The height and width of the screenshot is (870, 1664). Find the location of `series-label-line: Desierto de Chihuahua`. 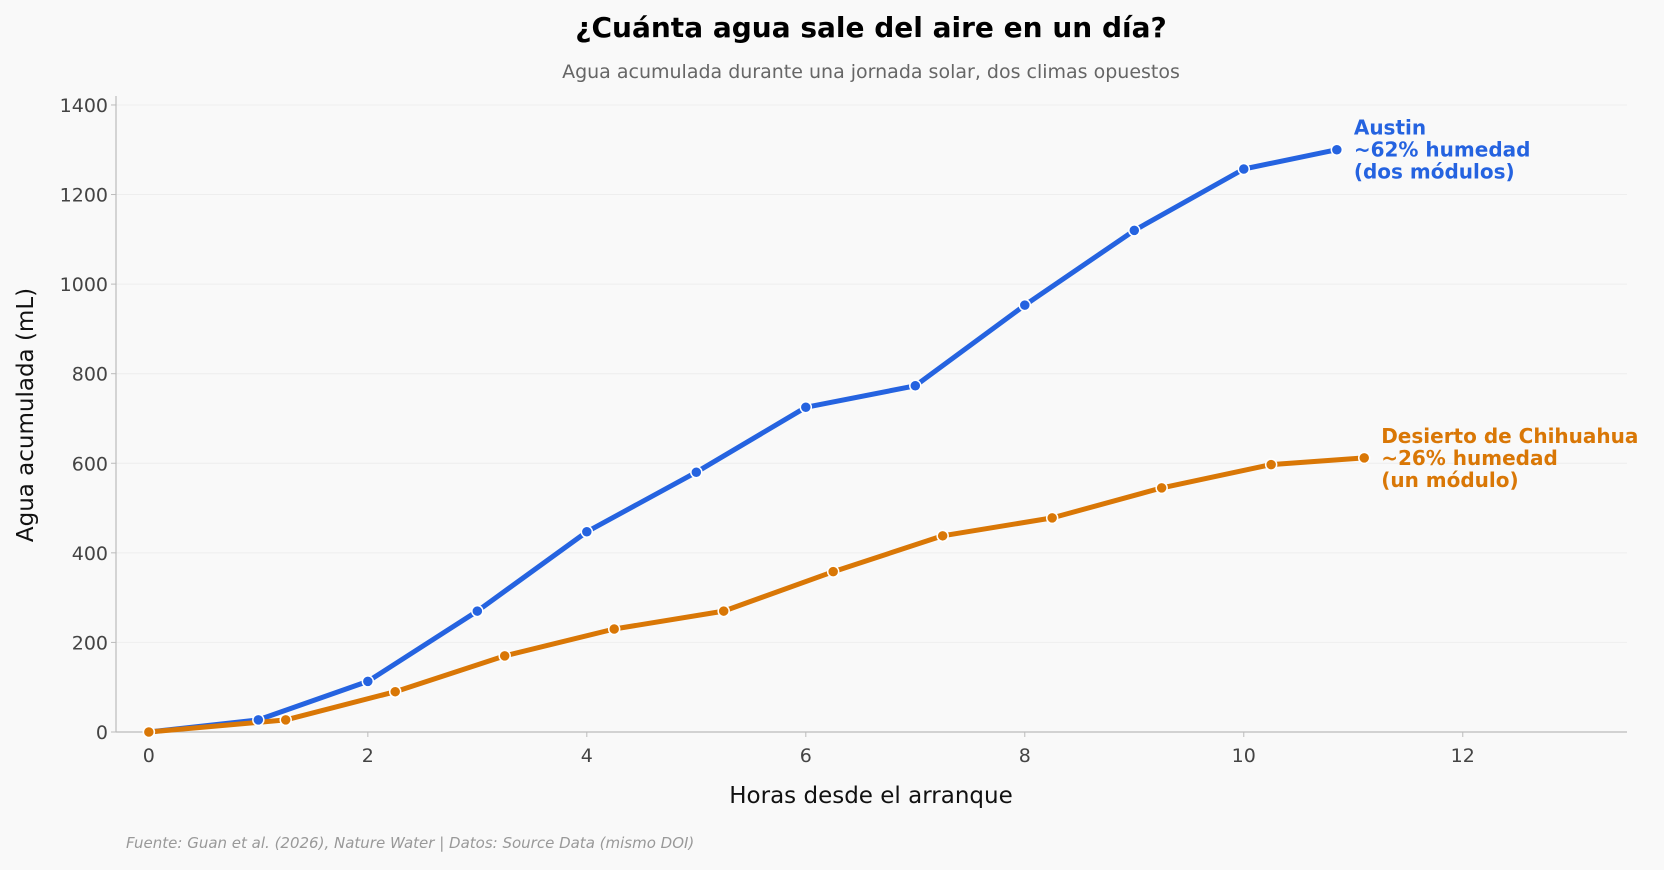

series-label-line: Desierto de Chihuahua is located at coordinates (1509, 436).